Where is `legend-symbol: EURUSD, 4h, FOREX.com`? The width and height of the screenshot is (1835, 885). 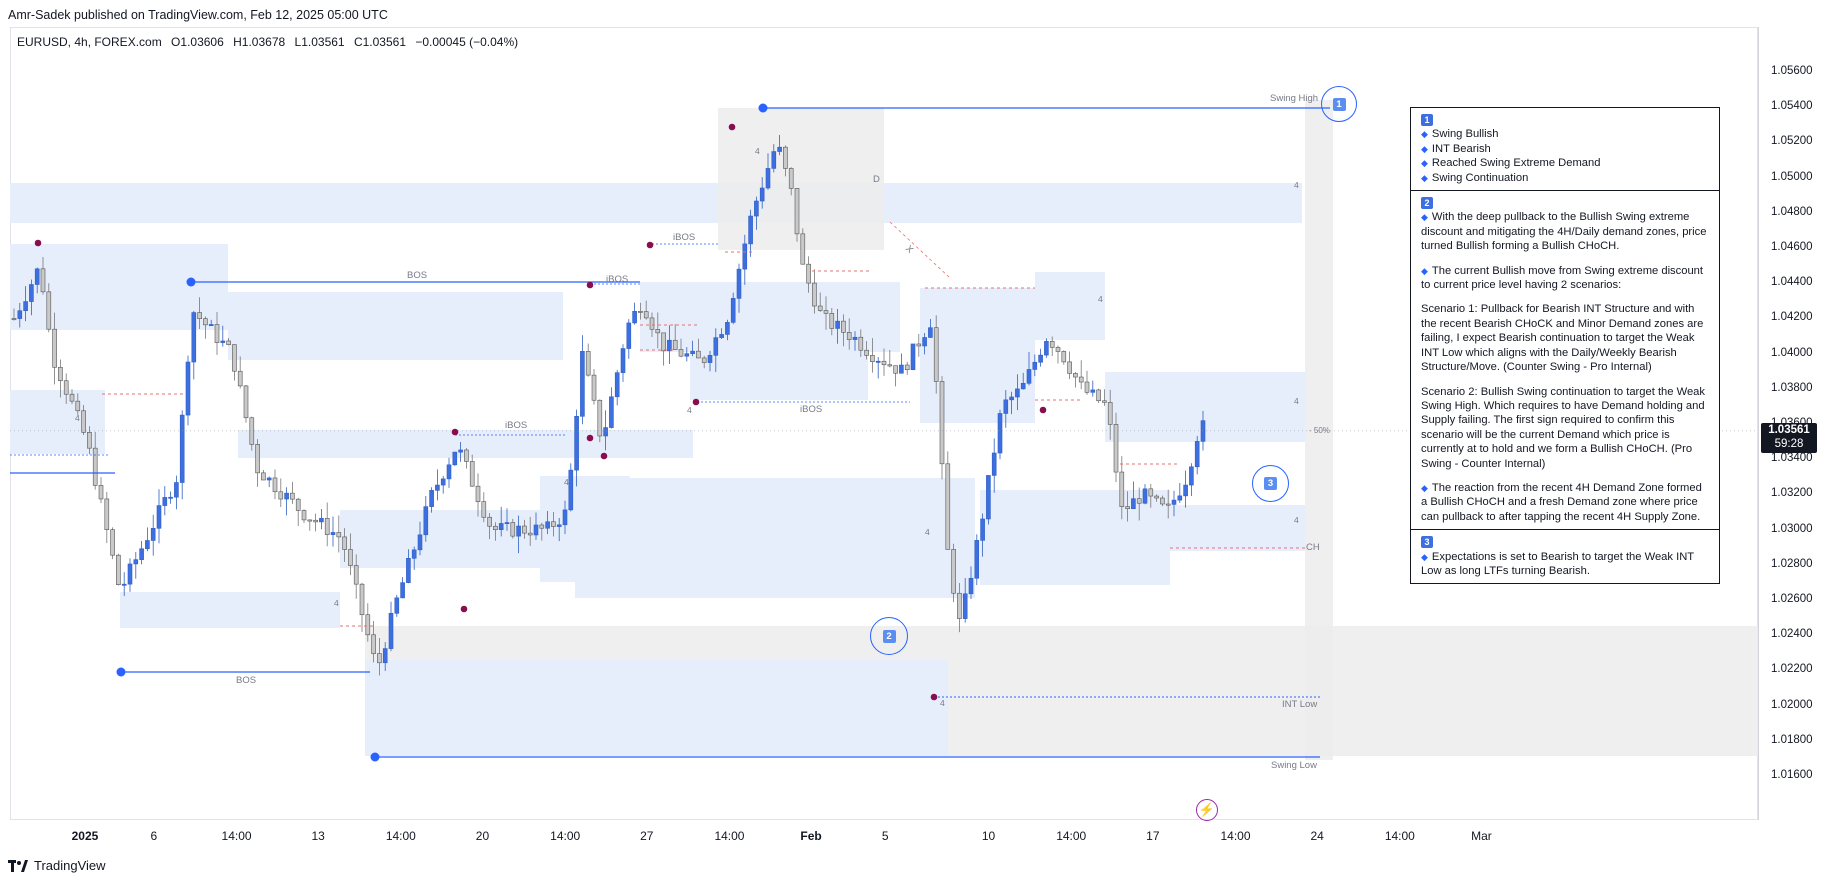 legend-symbol: EURUSD, 4h, FOREX.com is located at coordinates (89, 42).